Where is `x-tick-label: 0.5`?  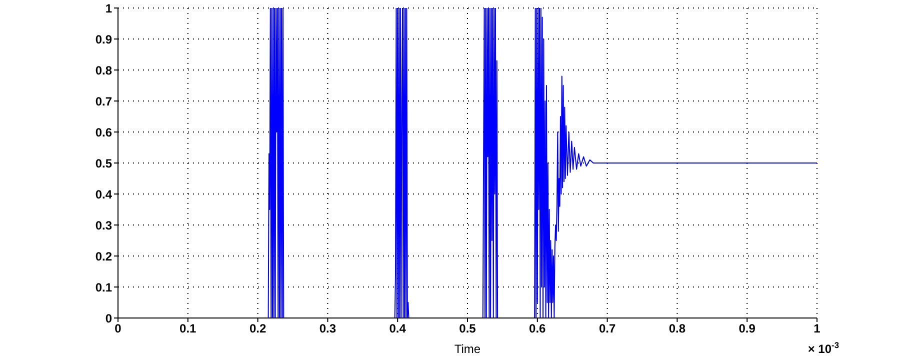 x-tick-label: 0.5 is located at coordinates (467, 329).